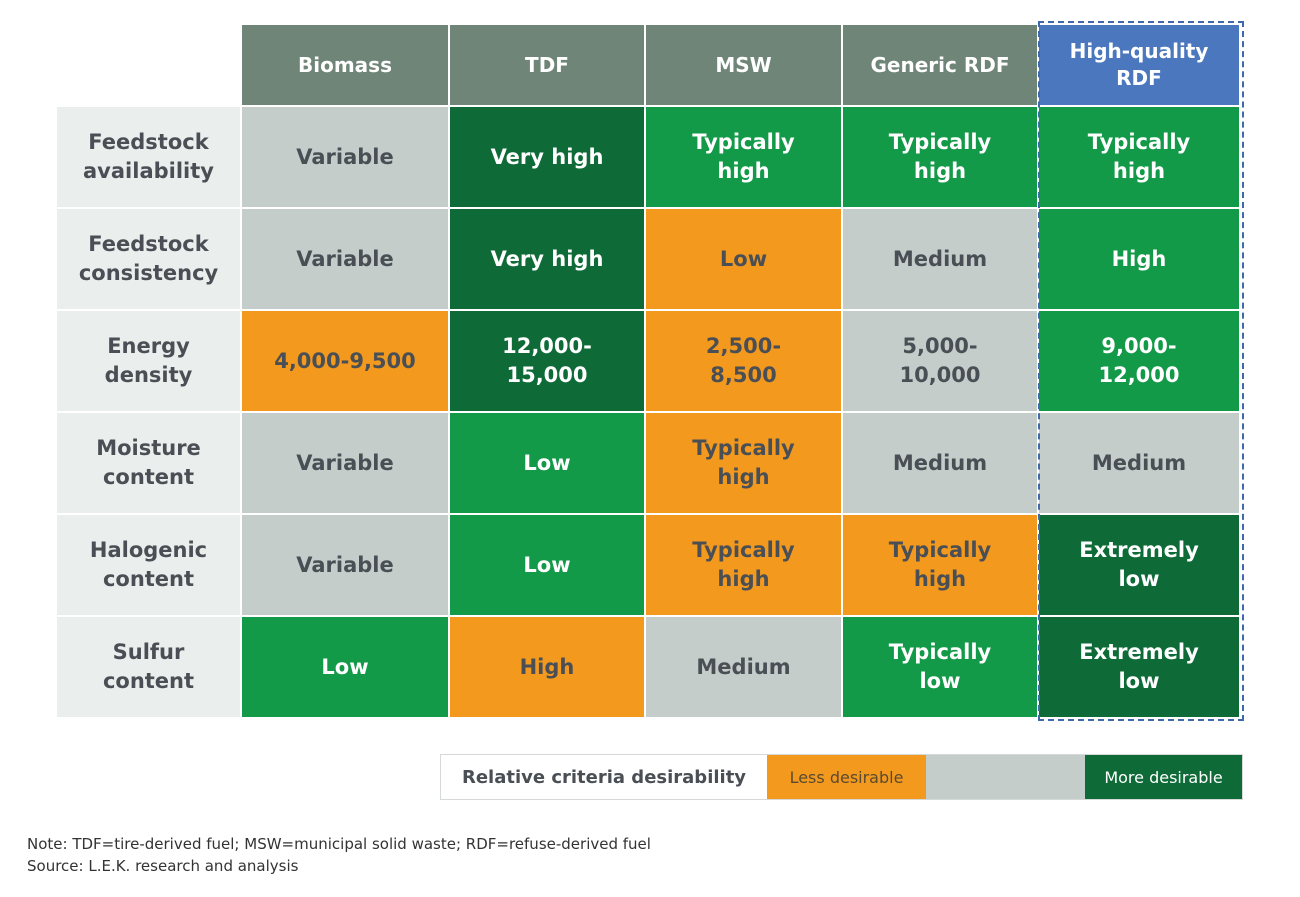 Image resolution: width=1300 pixels, height=897 pixels. Describe the element at coordinates (163, 866) in the screenshot. I see `source-text: Source: L.E.K. research and analysis` at that location.